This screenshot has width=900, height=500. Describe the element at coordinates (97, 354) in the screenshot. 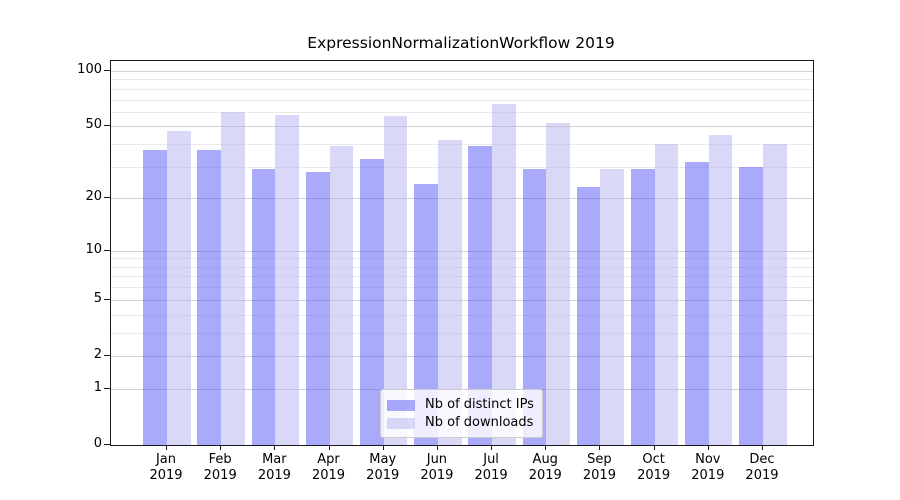

I see `y-tick-label: 2` at that location.